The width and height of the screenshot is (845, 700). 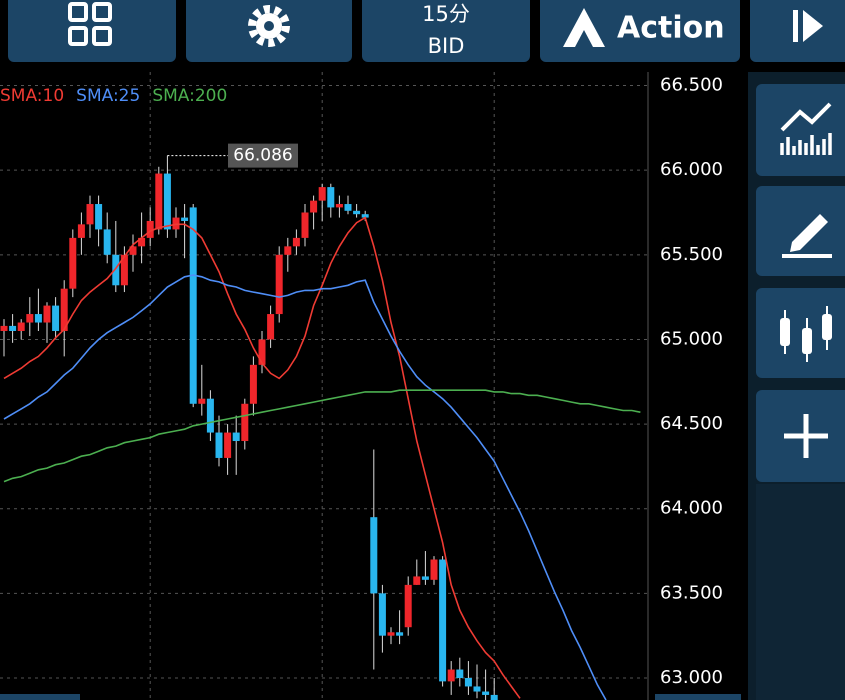 What do you see at coordinates (806, 436) in the screenshot?
I see `plus-icon` at bounding box center [806, 436].